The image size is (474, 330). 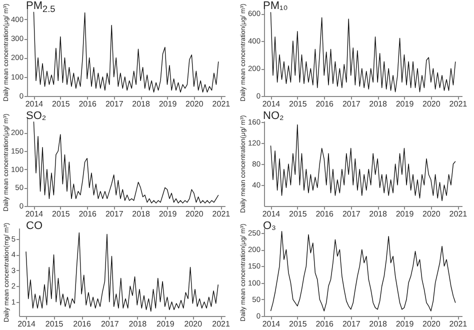 I want to click on chart-title: CO, so click(x=34, y=226).